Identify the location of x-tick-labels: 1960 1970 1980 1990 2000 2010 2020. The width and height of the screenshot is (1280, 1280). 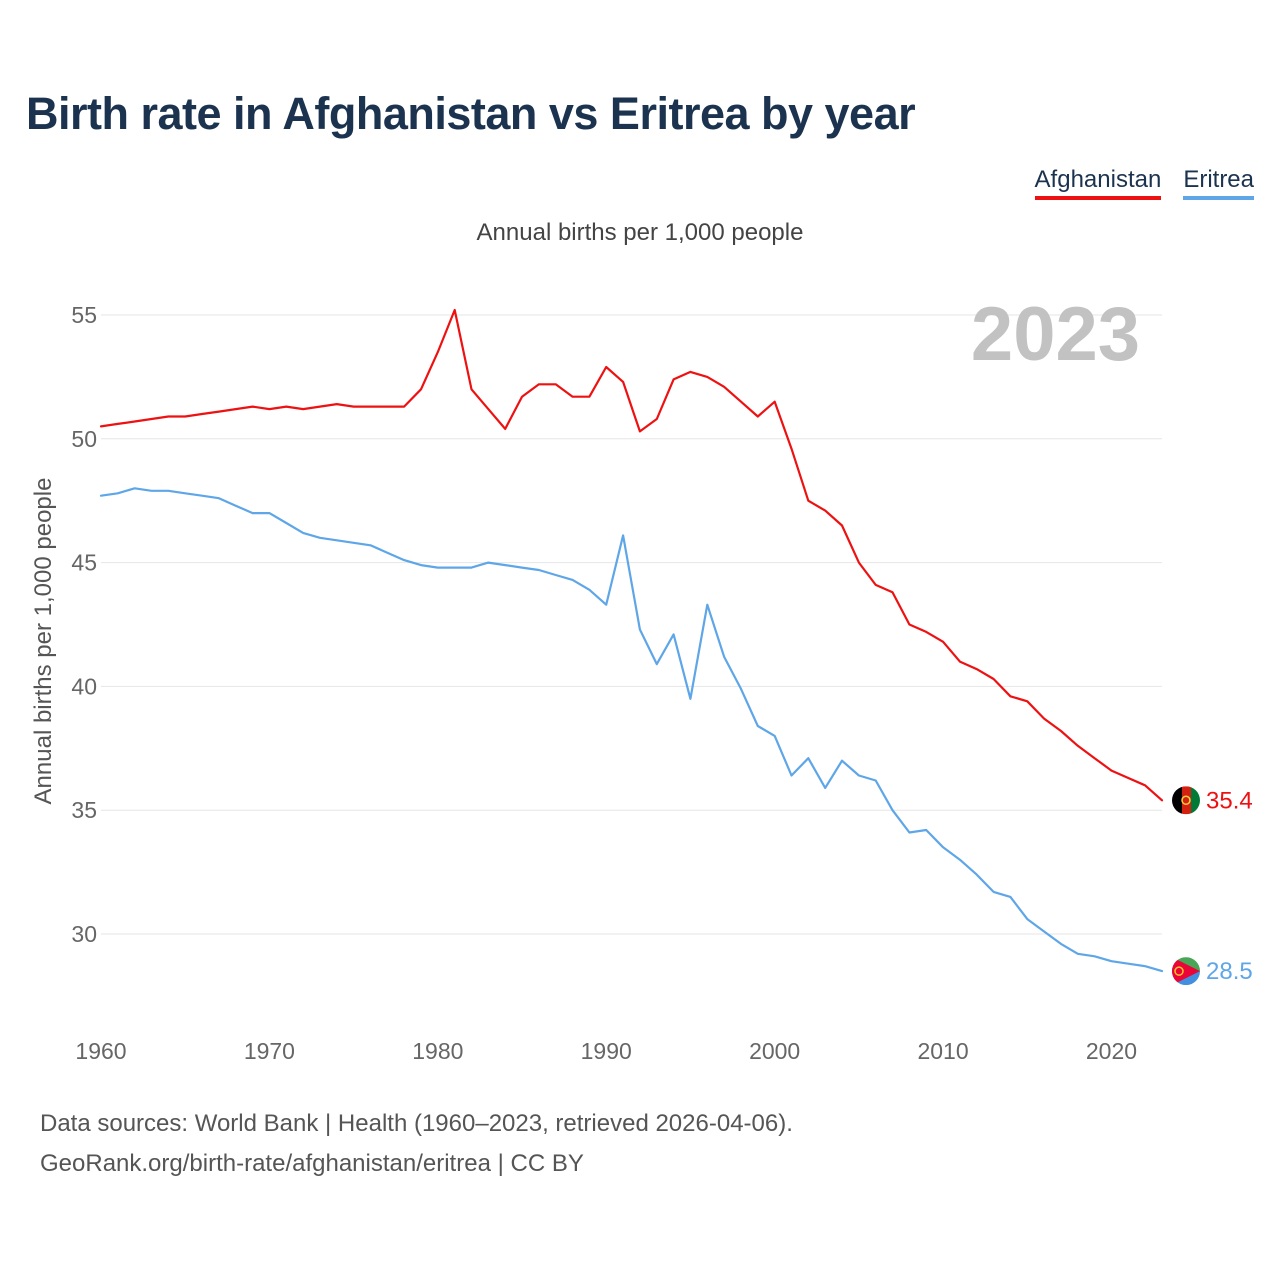
(606, 1051).